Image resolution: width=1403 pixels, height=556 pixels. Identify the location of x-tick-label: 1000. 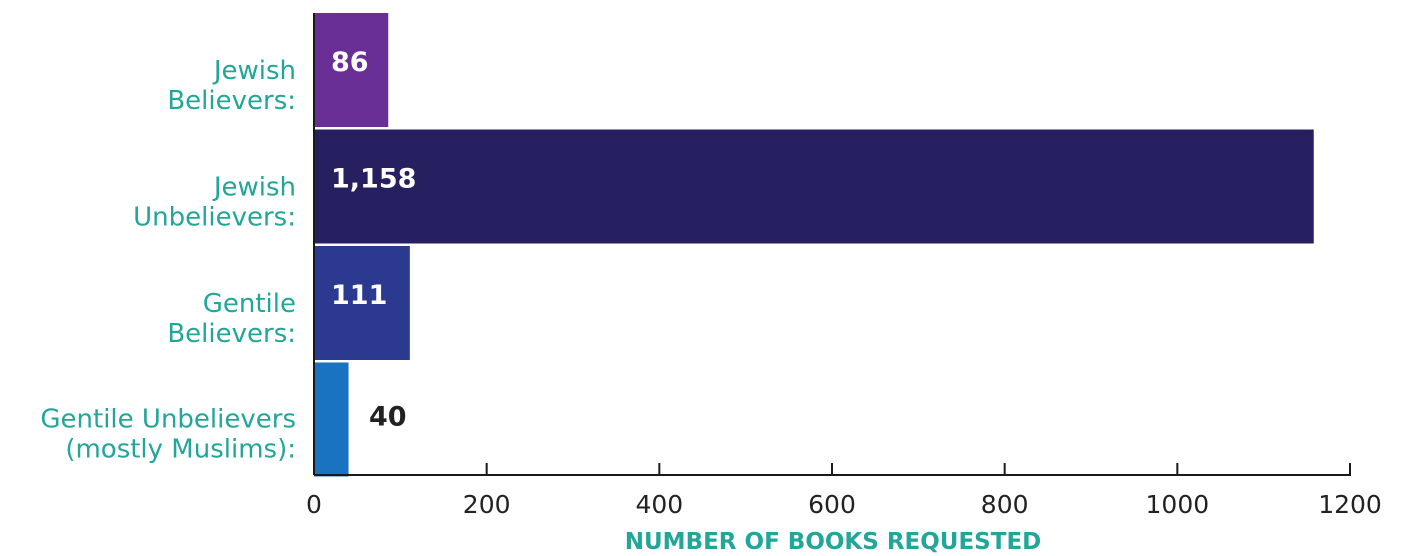
(1178, 504).